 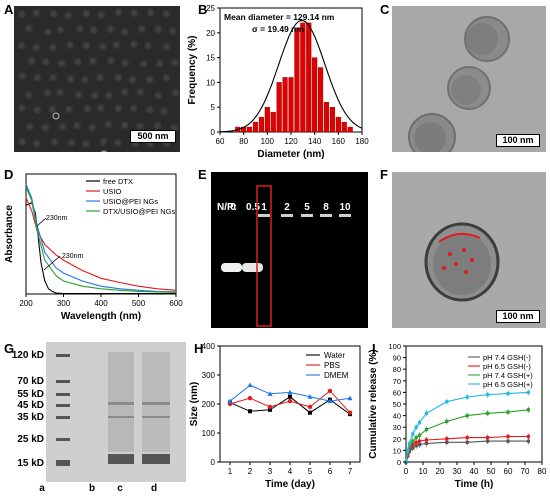 I want to click on lane-label: 0, so click(x=233, y=207).